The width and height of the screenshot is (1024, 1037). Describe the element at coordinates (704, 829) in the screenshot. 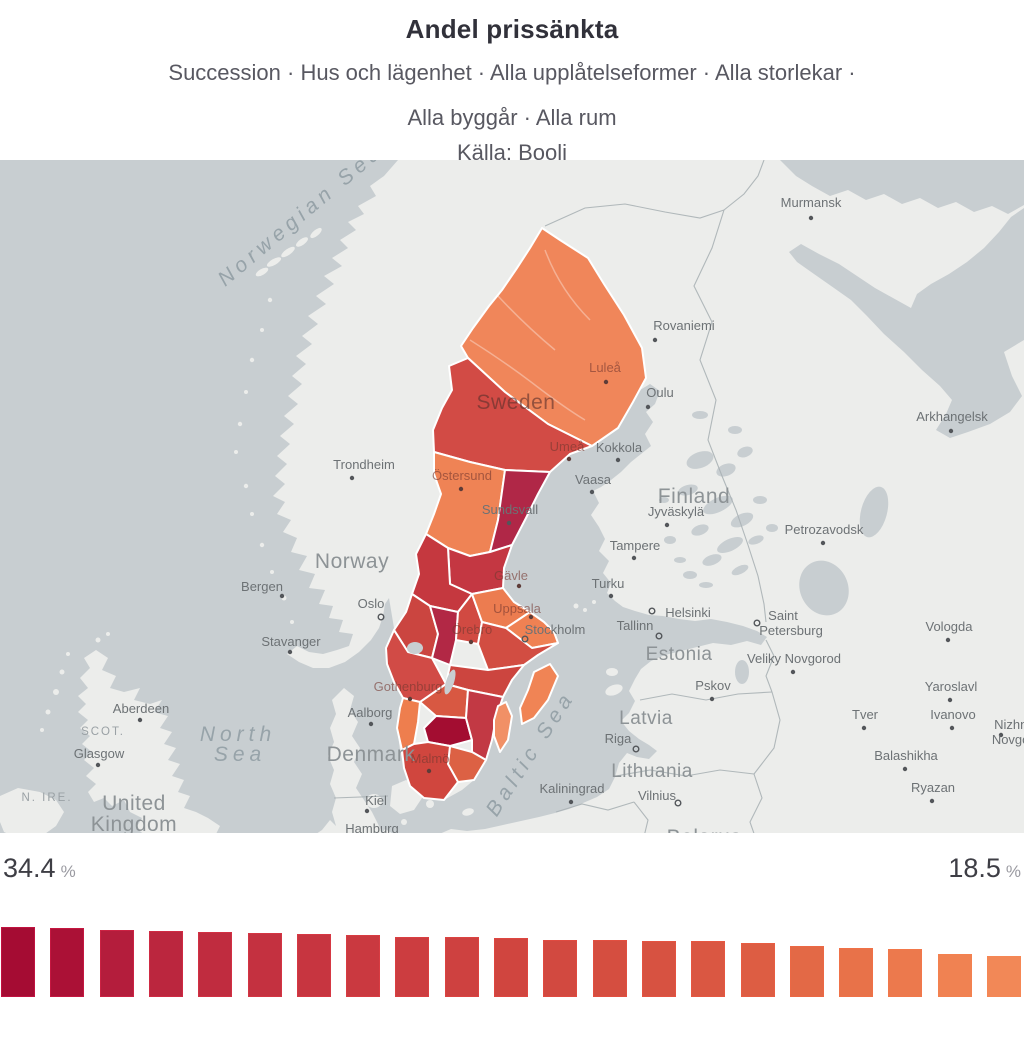

I see `country-label: Belarus` at that location.